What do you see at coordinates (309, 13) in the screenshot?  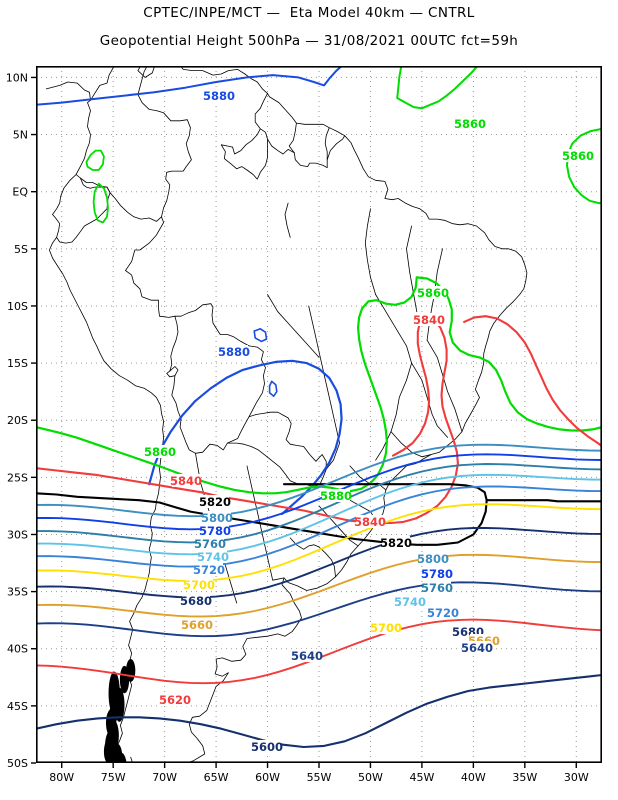 I see `title-line-model: CPTEC/INPE/MCT — Eta Model 40km — CNTRL` at bounding box center [309, 13].